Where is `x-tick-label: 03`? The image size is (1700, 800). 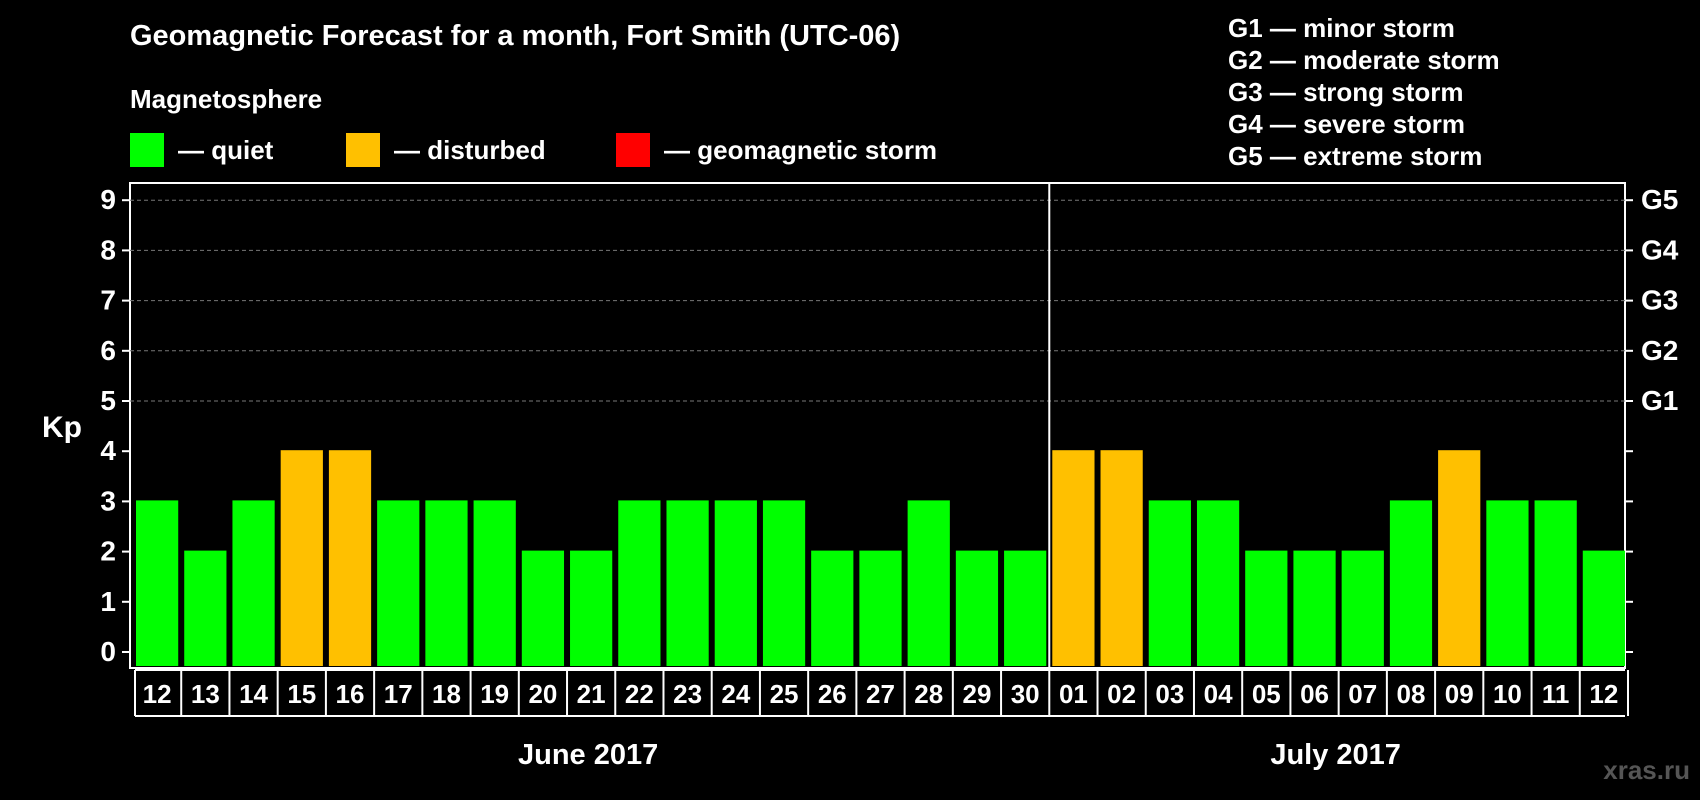
x-tick-label: 03 is located at coordinates (1169, 694).